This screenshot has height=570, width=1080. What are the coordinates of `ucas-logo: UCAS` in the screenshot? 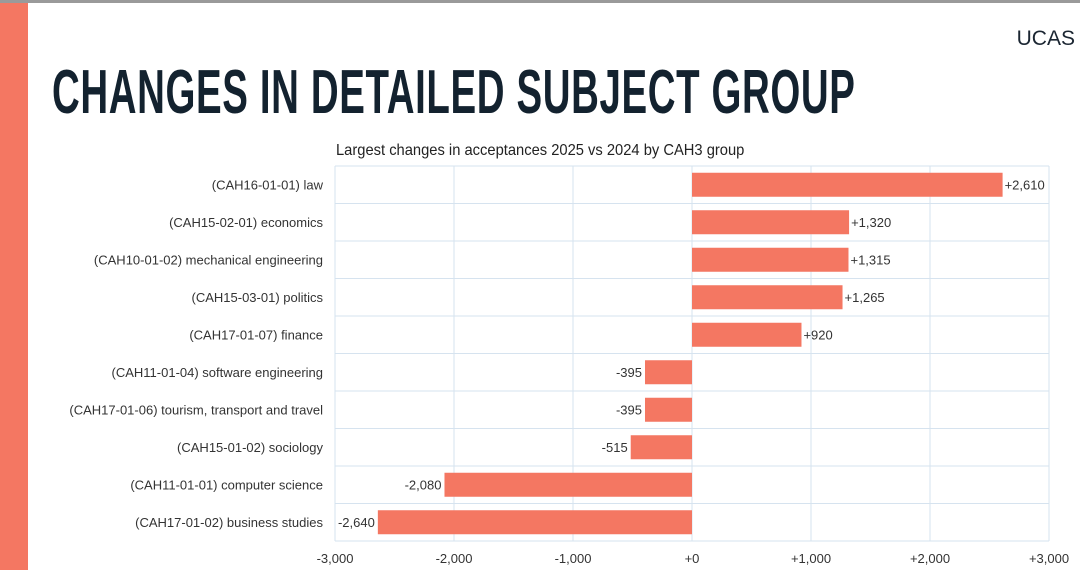 It's located at (1045, 38).